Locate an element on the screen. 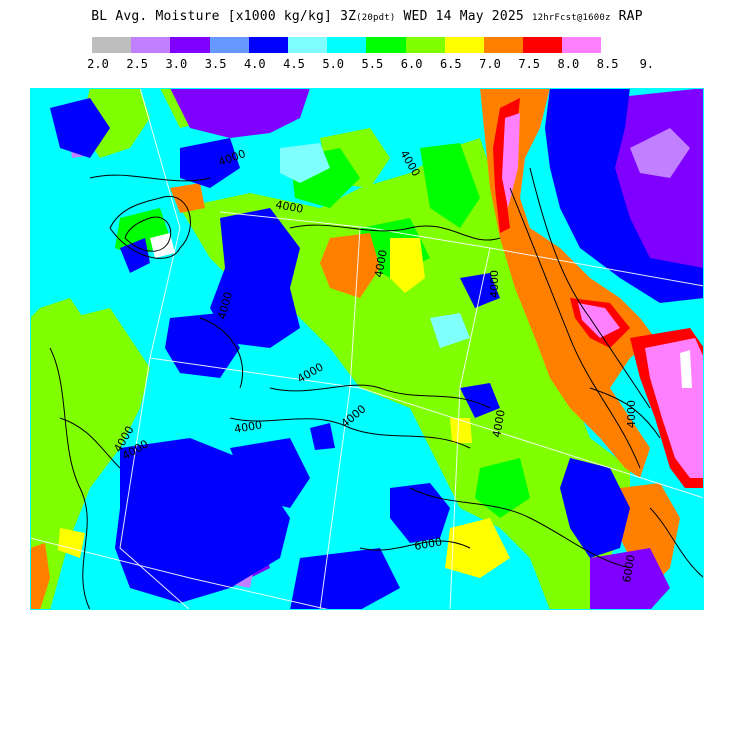 Image resolution: width=734 pixels, height=734 pixels. forecast-date: WED 14 May 2025 is located at coordinates (463, 16).